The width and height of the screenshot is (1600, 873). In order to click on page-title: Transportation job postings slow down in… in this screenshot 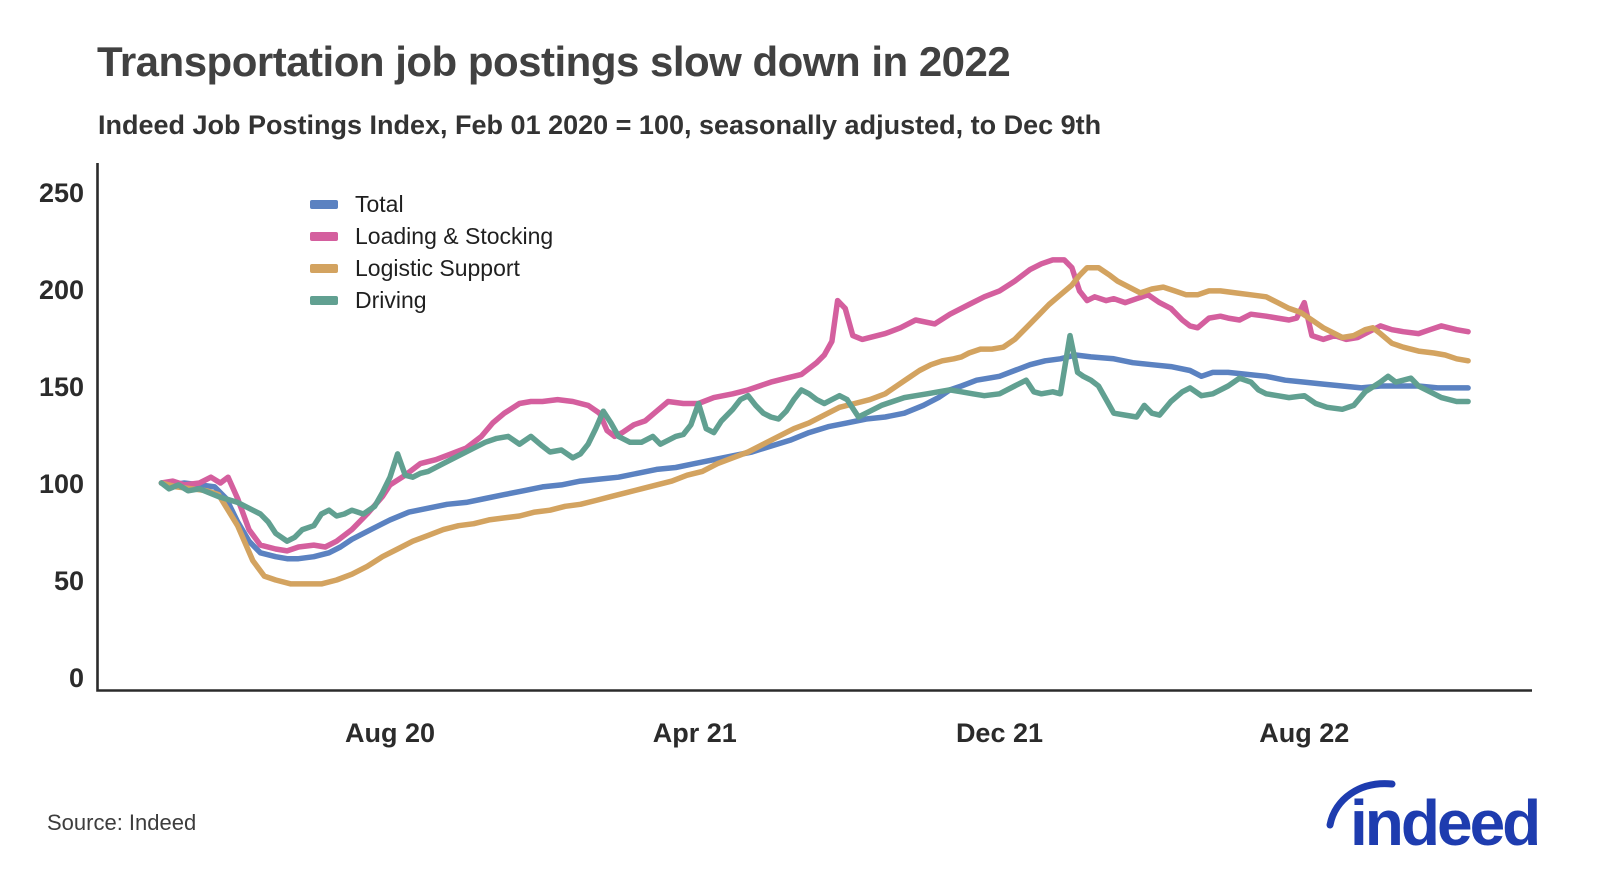, I will do `click(554, 61)`.